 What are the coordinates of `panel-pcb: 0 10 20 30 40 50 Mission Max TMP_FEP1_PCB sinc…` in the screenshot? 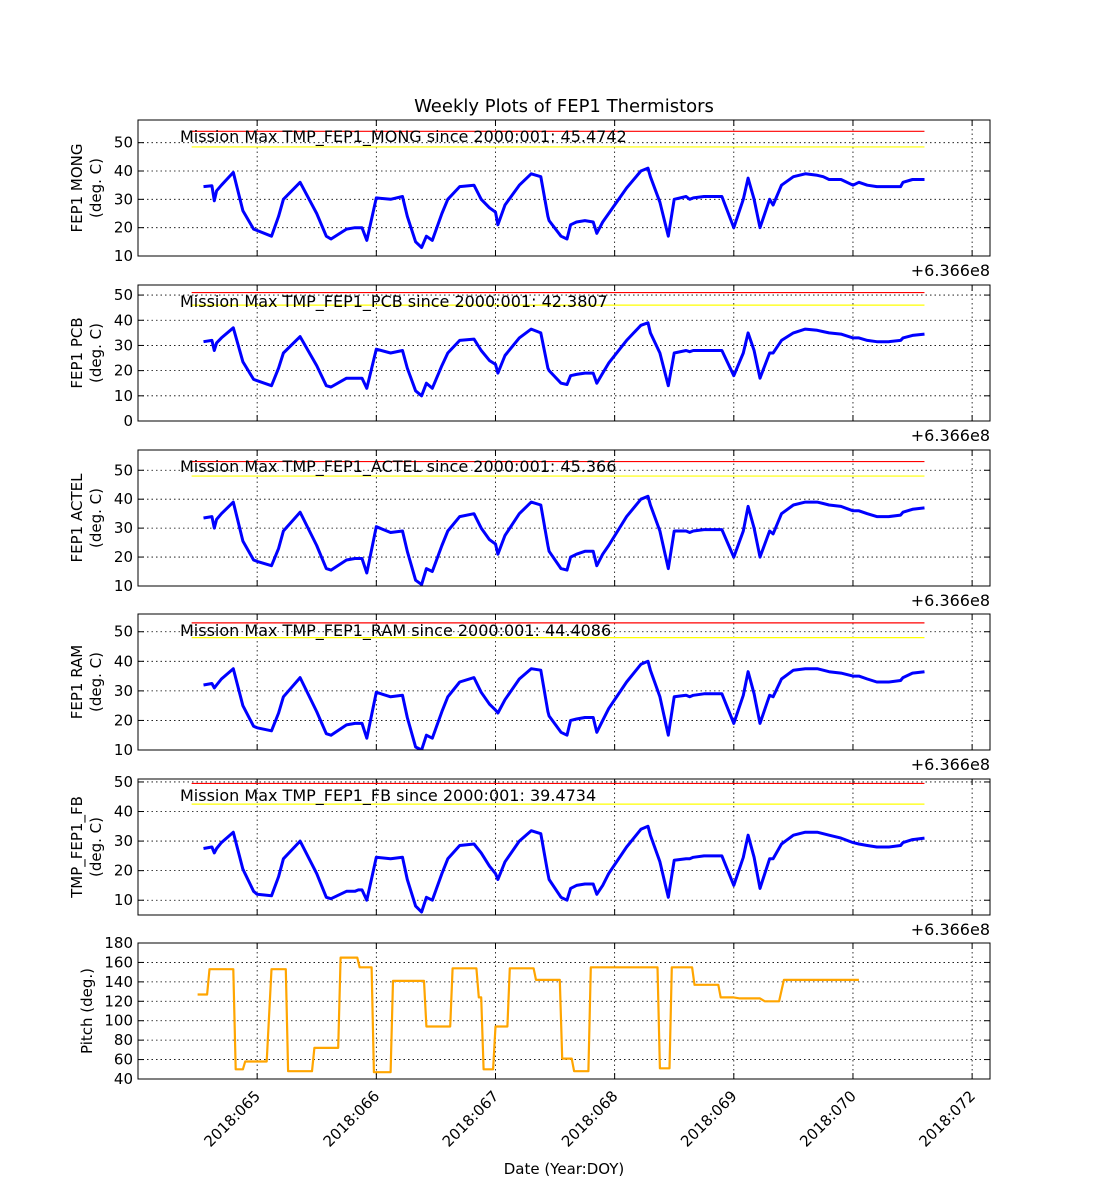 It's located at (529, 364).